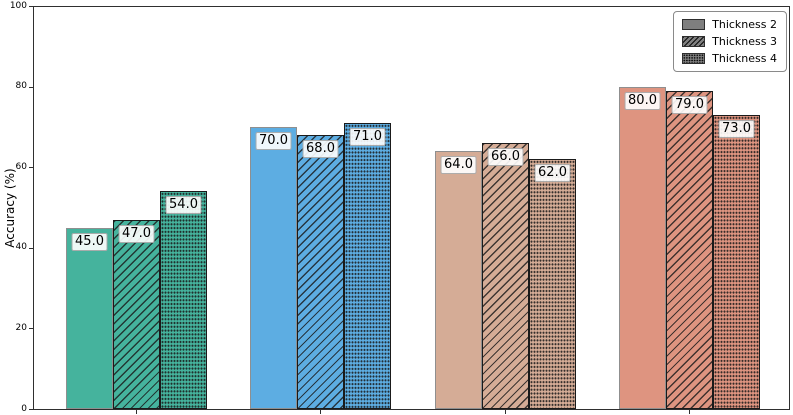 Image resolution: width=793 pixels, height=415 pixels. What do you see at coordinates (642, 248) in the screenshot?
I see `bar-group4-series1: 80.0` at bounding box center [642, 248].